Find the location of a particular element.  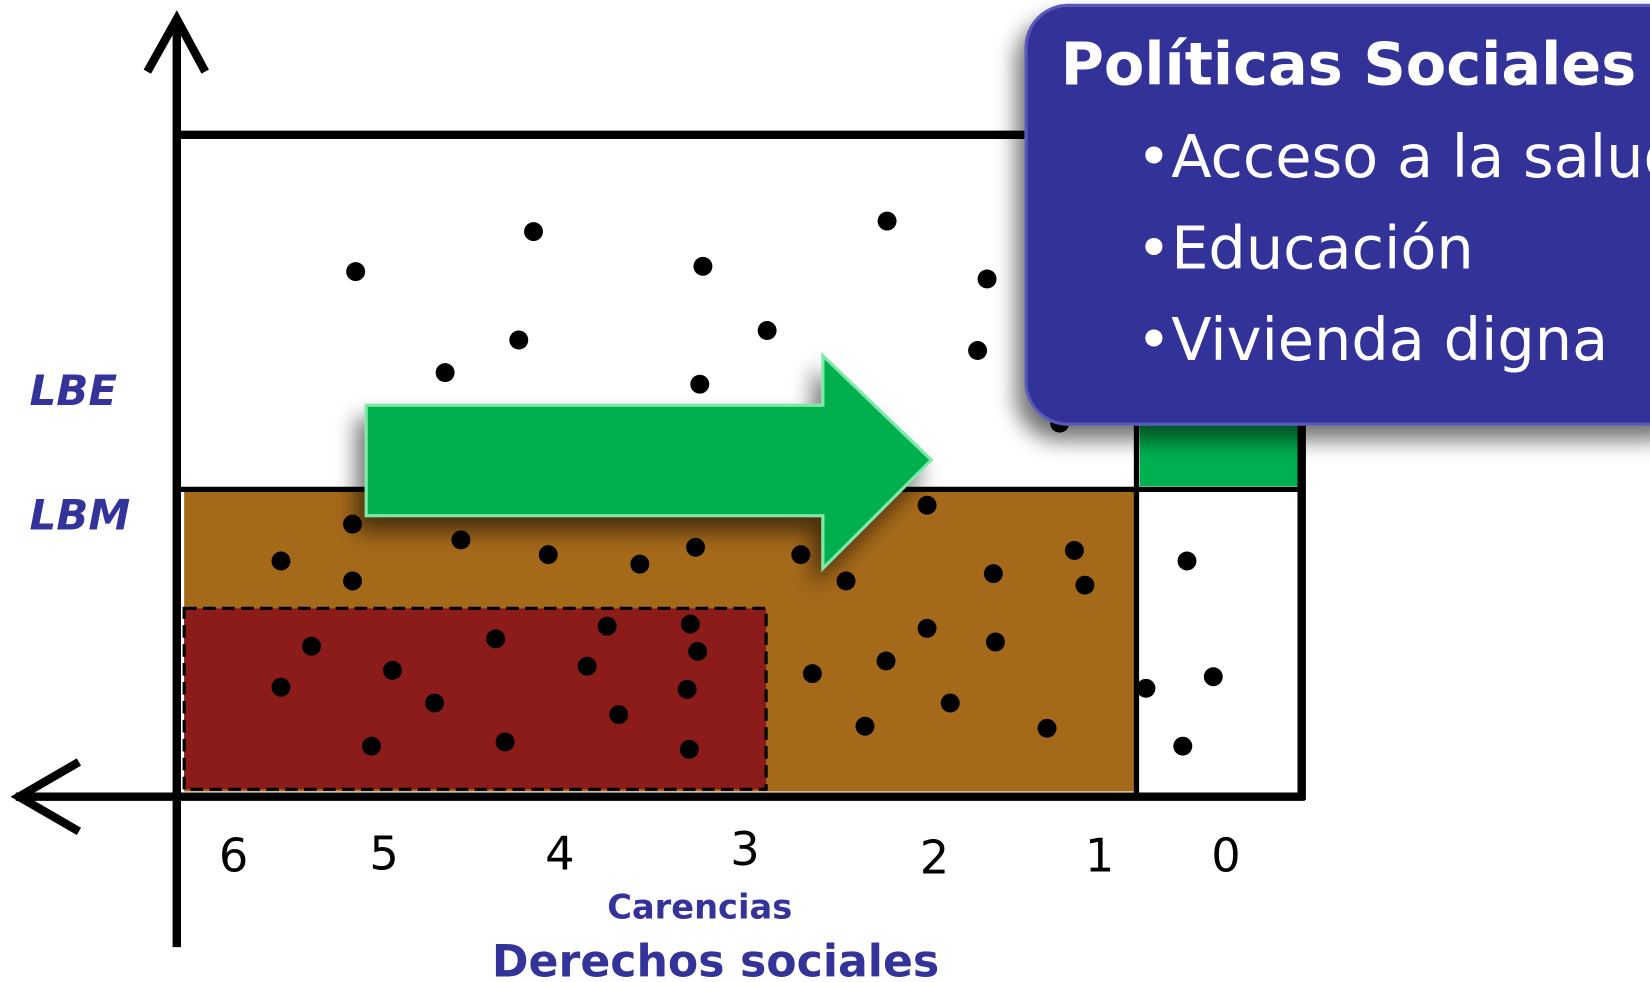

lbm-label: LBM is located at coordinates (79, 514).